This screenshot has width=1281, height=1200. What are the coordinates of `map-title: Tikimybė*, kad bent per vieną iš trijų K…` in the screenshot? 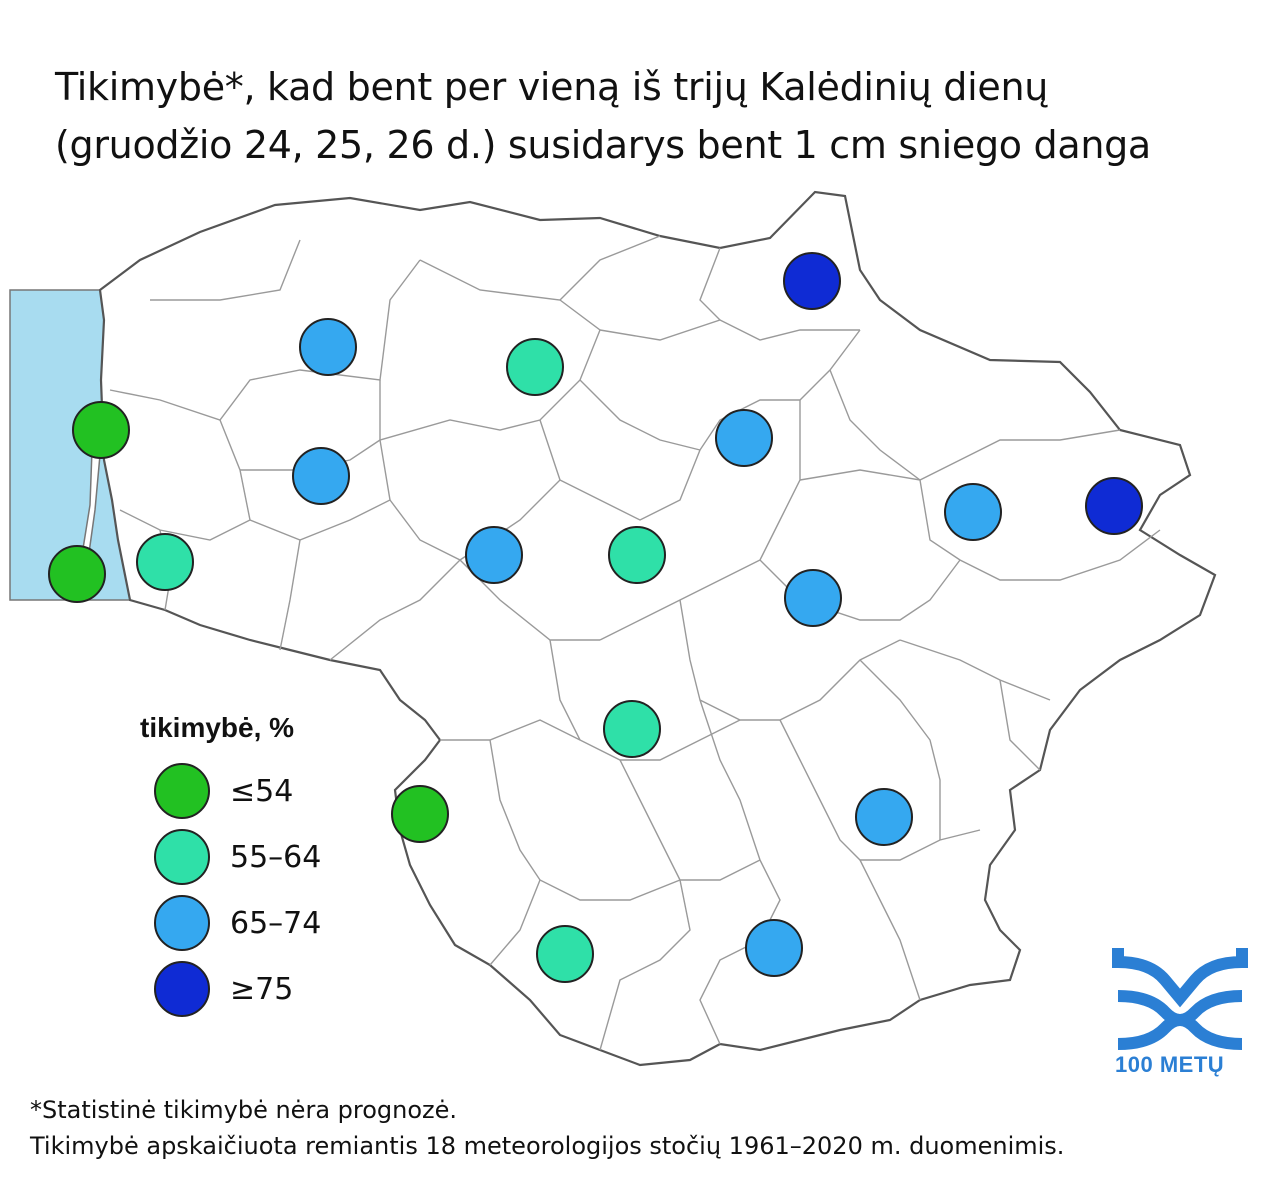 It's located at (655, 116).